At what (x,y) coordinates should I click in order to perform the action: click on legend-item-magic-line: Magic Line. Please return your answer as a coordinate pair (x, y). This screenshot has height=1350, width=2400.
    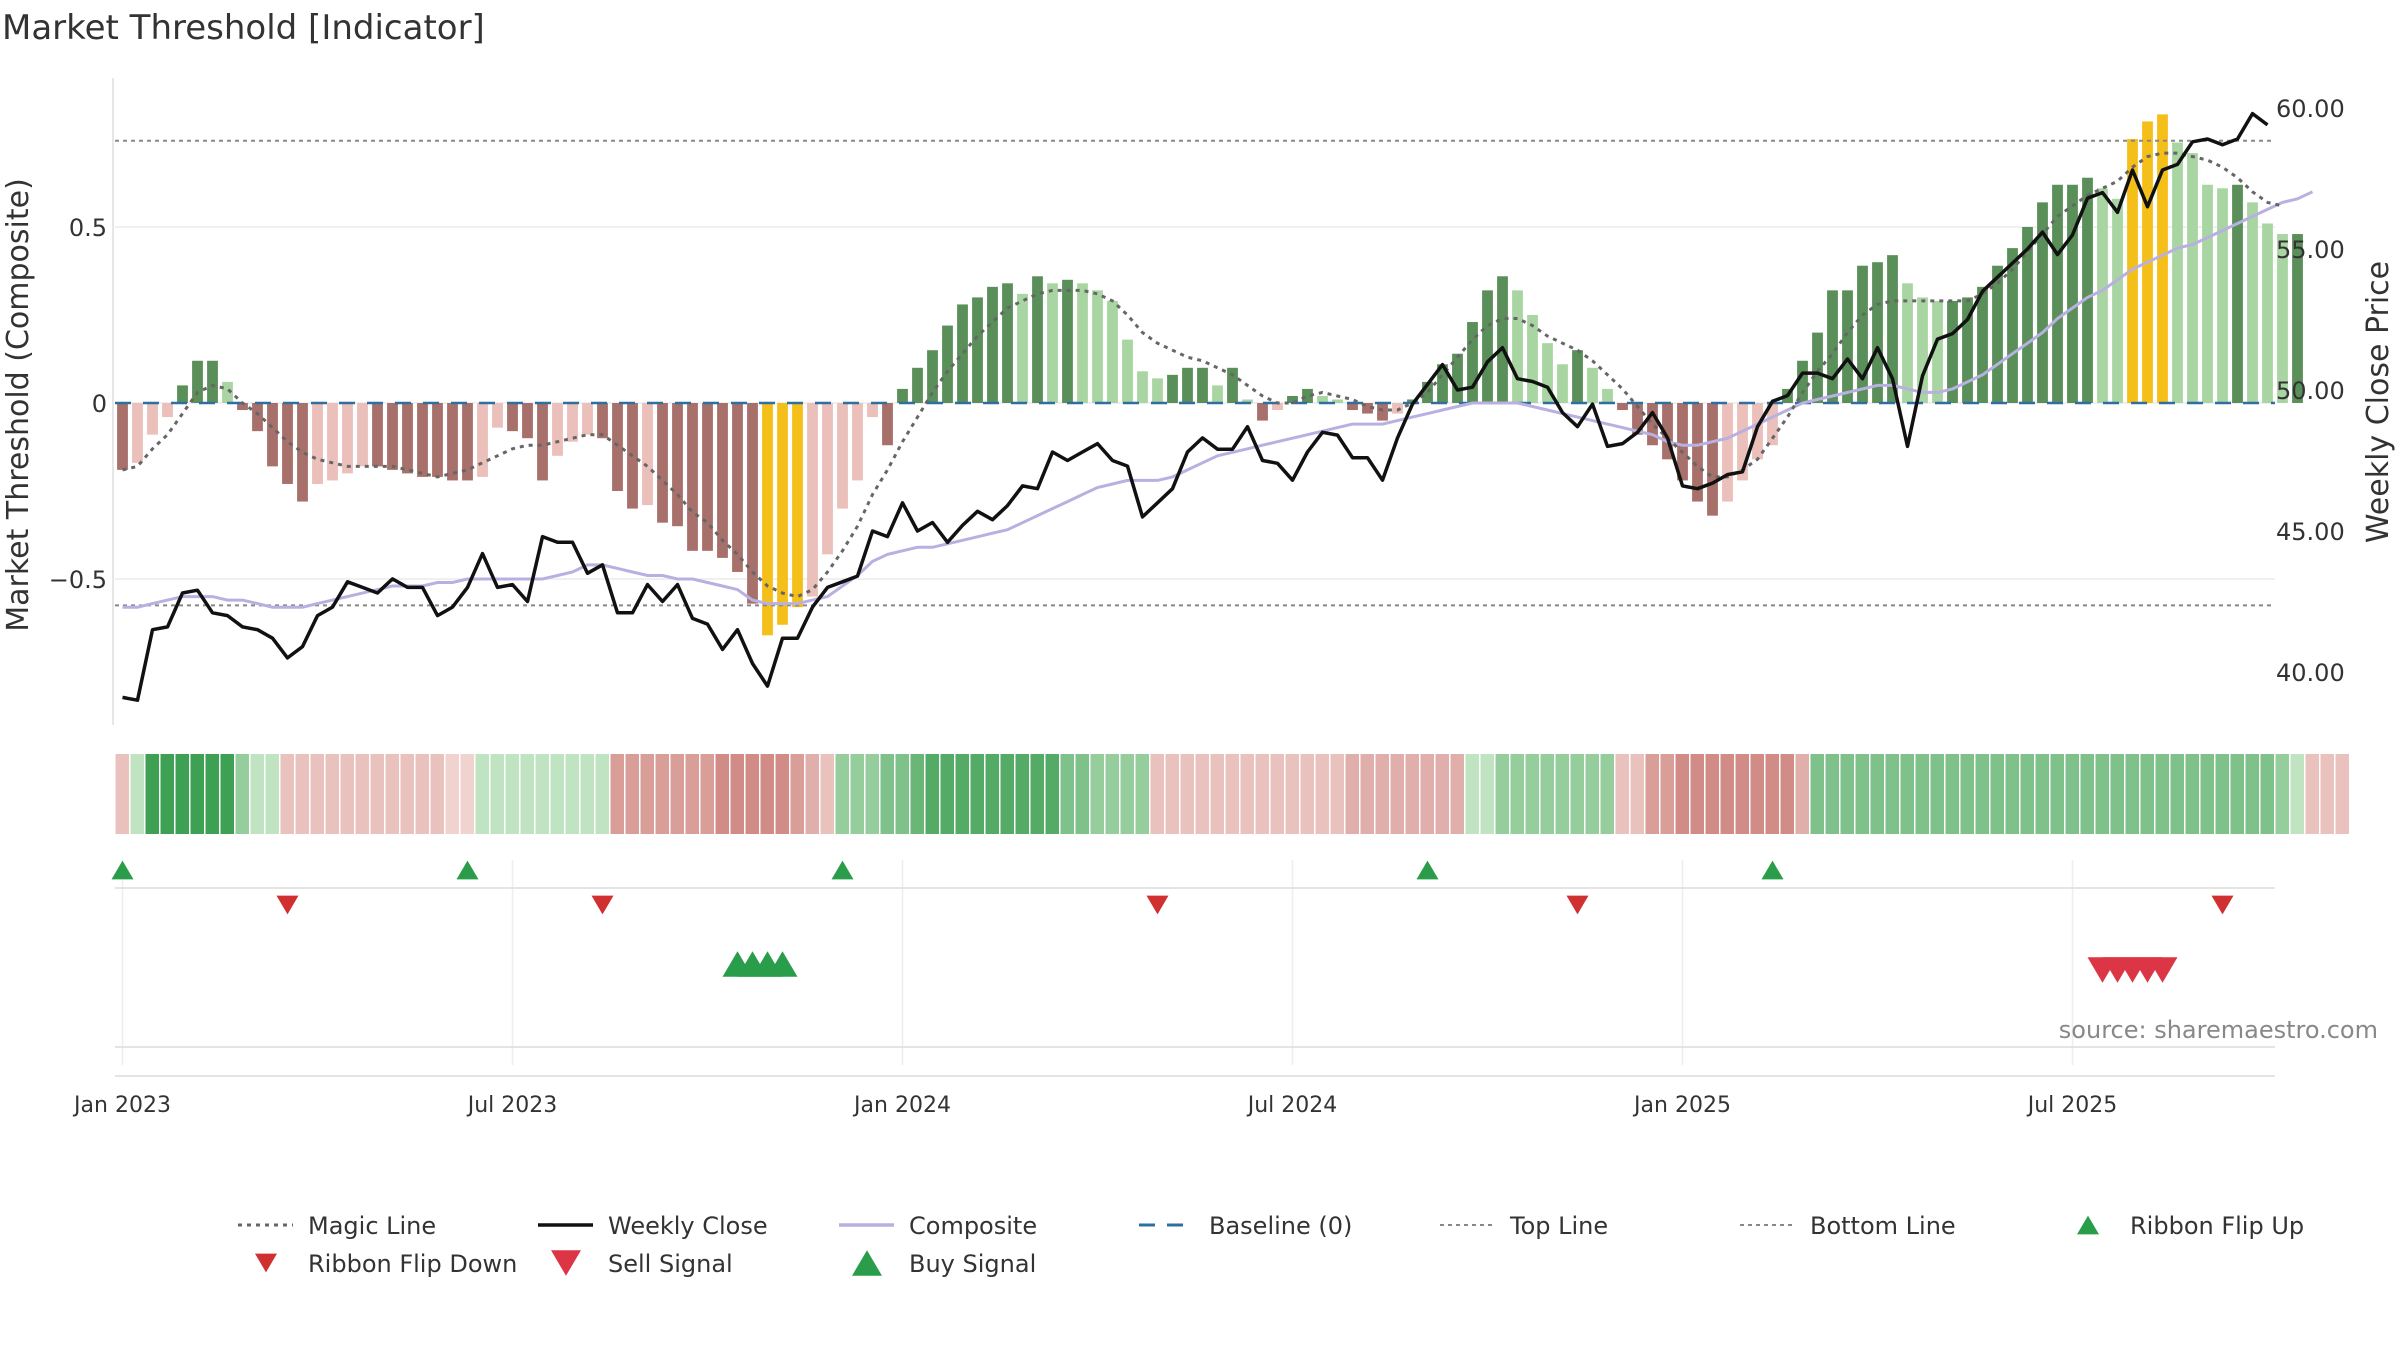
    Looking at the image, I should click on (337, 1226).